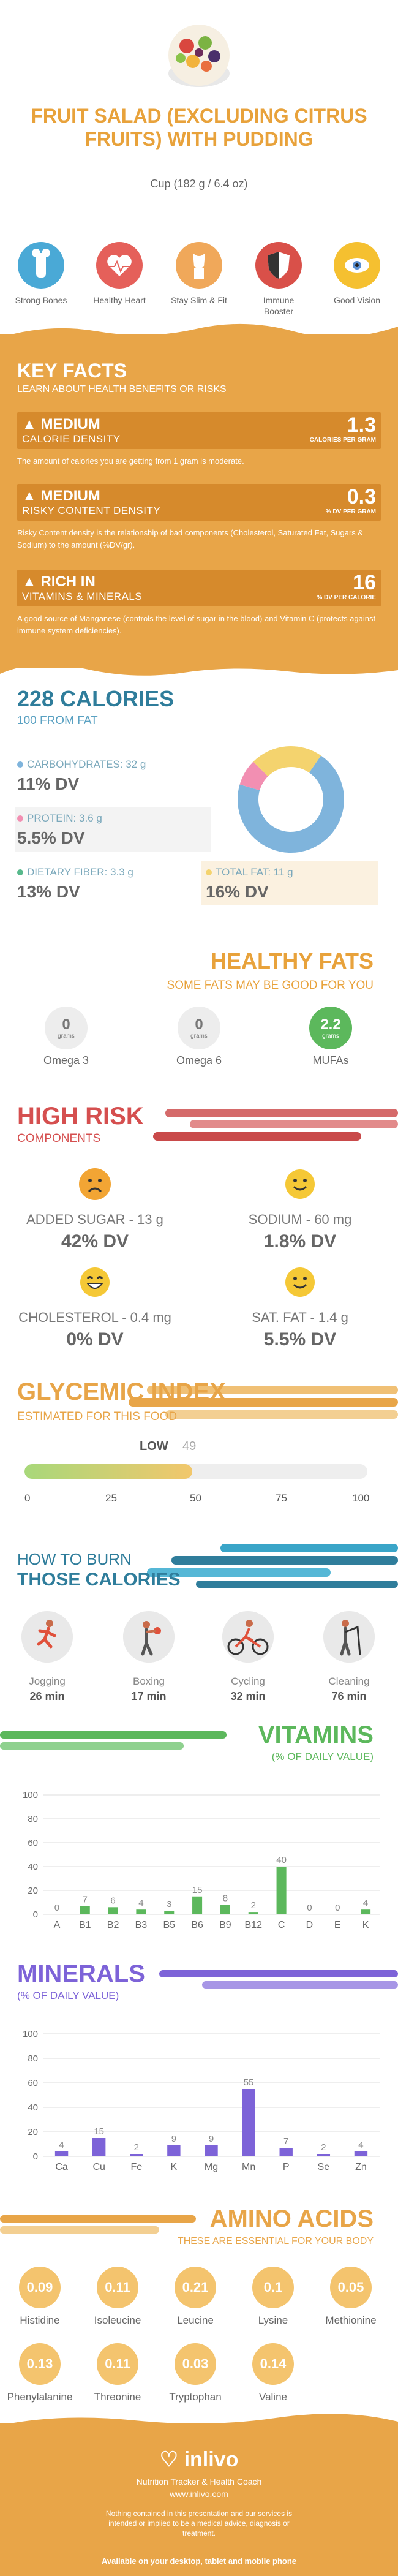  What do you see at coordinates (149, 1681) in the screenshot?
I see `activity-name: Boxing` at bounding box center [149, 1681].